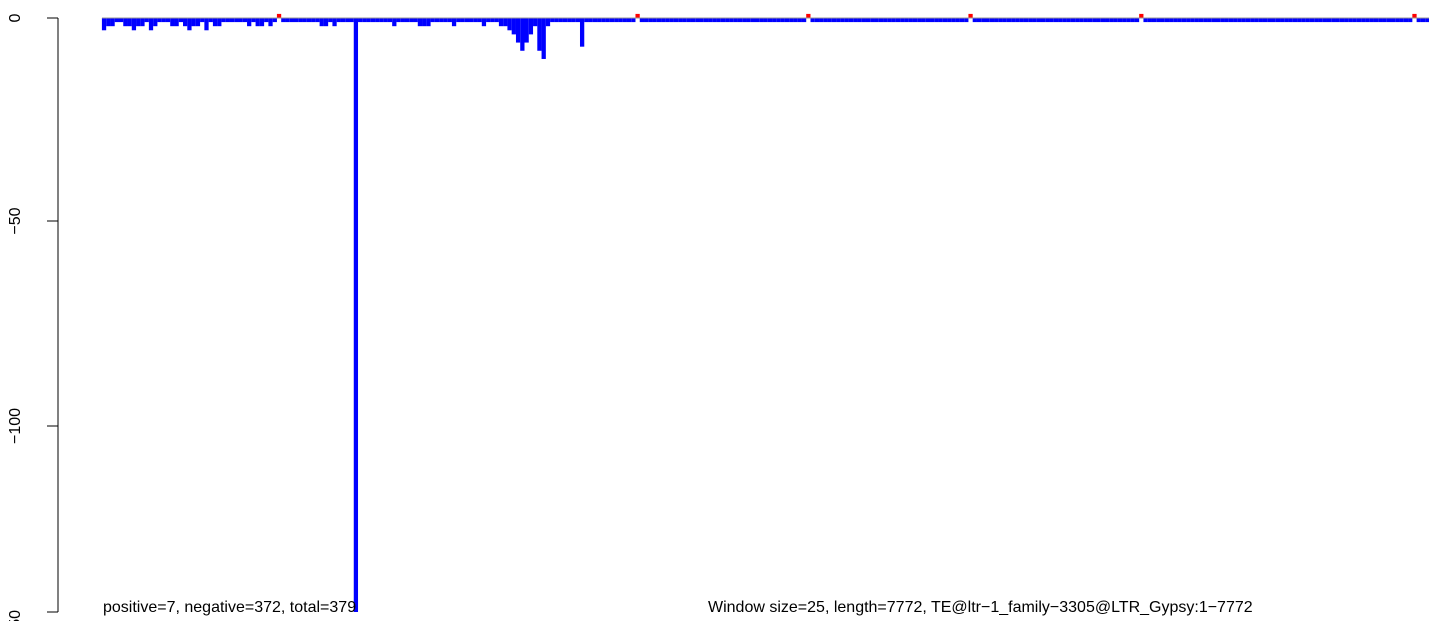  I want to click on y-tick-label: −50, so click(15, 220).